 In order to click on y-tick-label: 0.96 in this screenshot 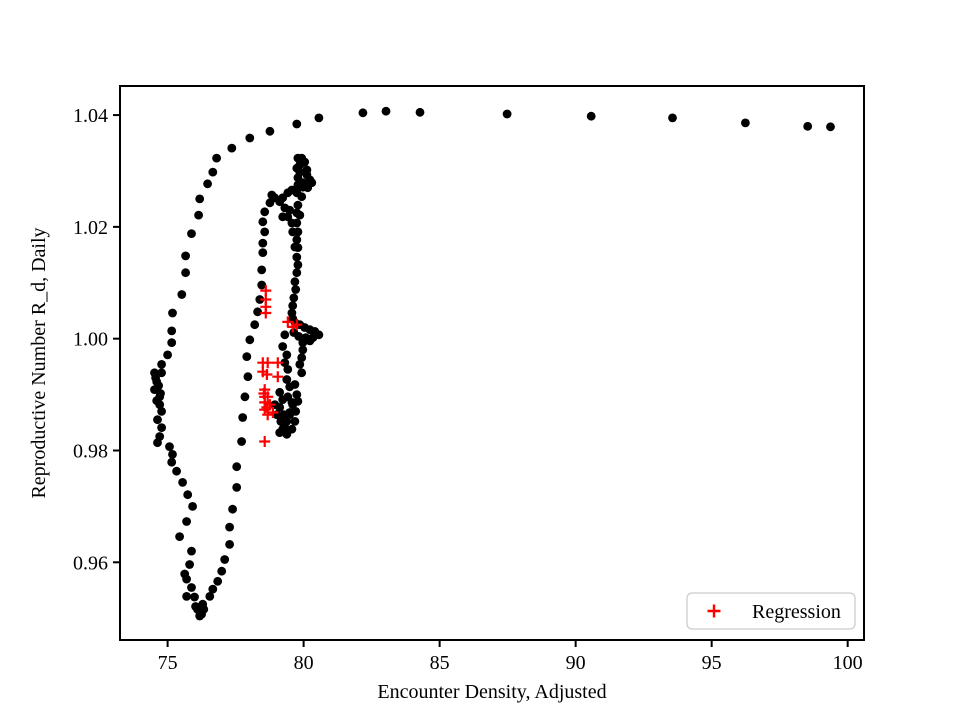, I will do `click(90, 563)`.